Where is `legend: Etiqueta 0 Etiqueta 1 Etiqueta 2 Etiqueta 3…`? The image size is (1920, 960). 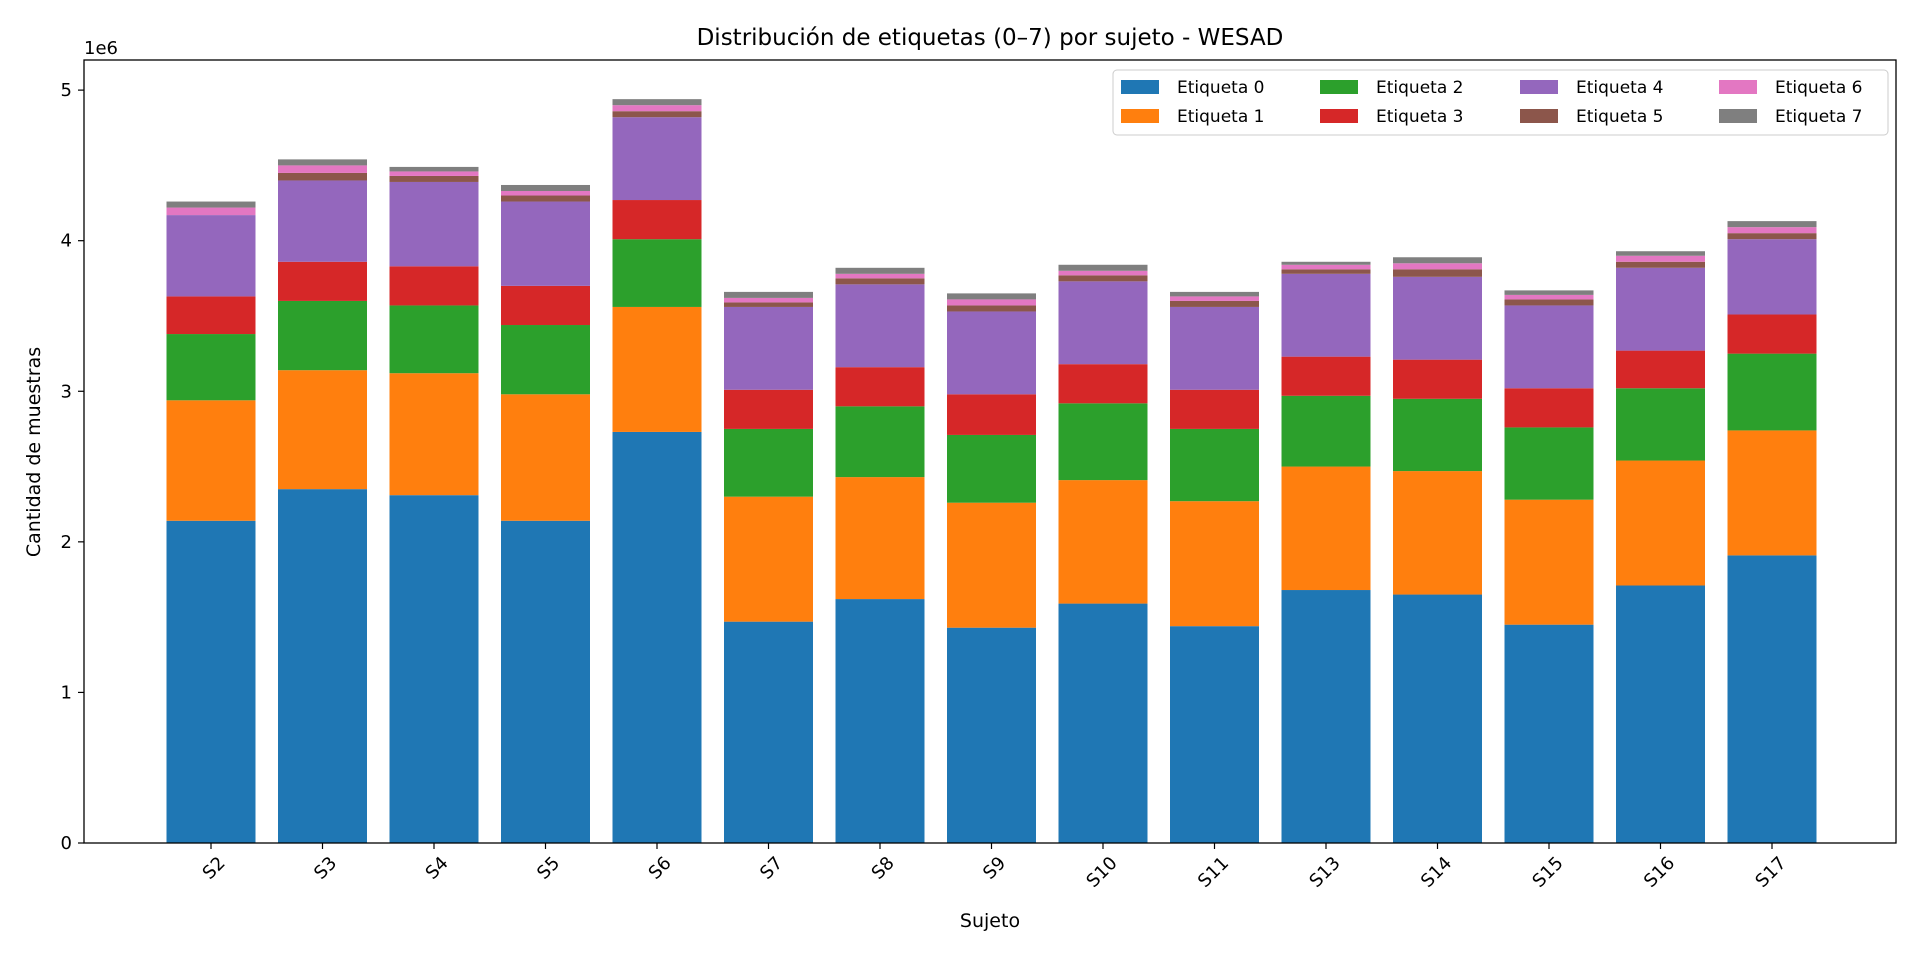
legend: Etiqueta 0 Etiqueta 1 Etiqueta 2 Etiqueta 3… is located at coordinates (1500, 102).